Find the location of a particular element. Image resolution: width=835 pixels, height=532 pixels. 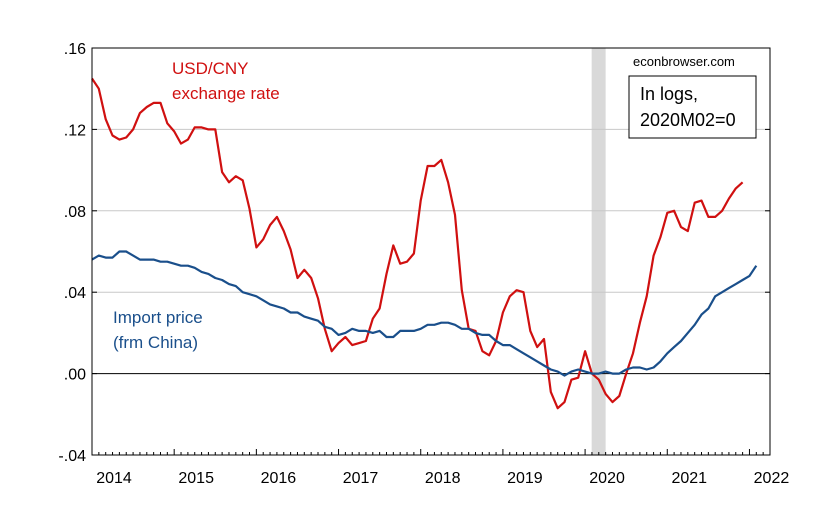

recession-shade is located at coordinates (598, 251).